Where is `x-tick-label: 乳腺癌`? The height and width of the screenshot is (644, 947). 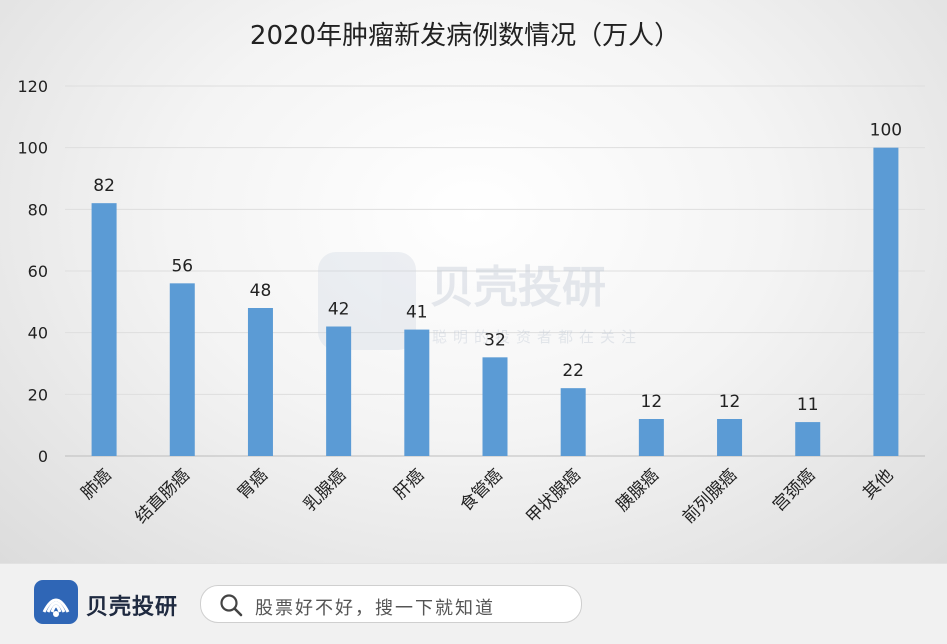
x-tick-label: 乳腺癌 is located at coordinates (325, 490).